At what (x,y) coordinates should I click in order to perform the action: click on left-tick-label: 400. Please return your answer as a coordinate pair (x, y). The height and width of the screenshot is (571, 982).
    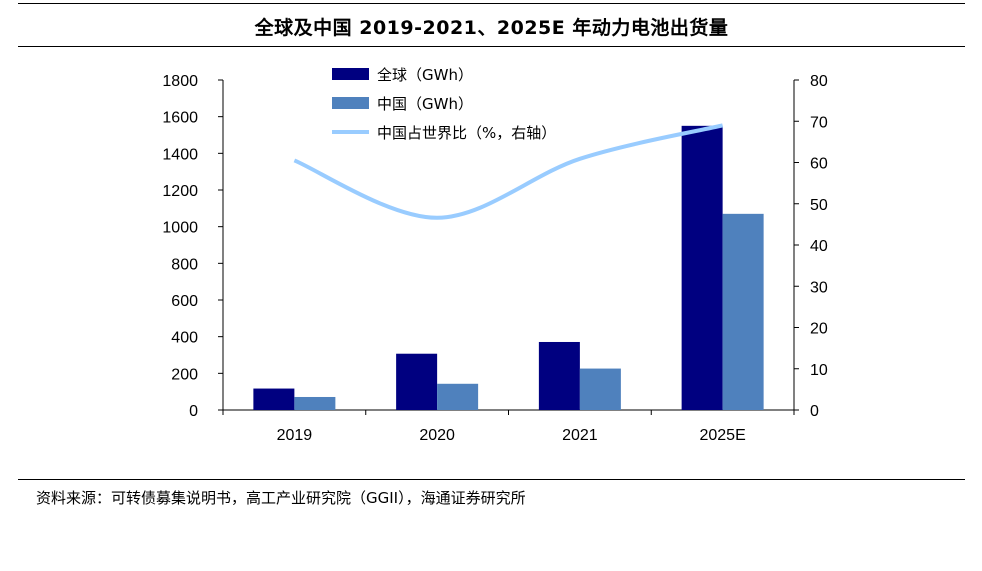
    Looking at the image, I should click on (184, 338).